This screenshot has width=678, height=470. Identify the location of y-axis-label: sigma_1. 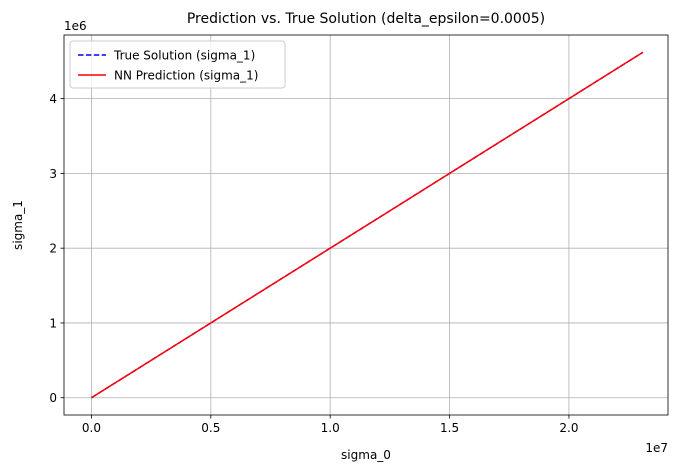
(18, 225).